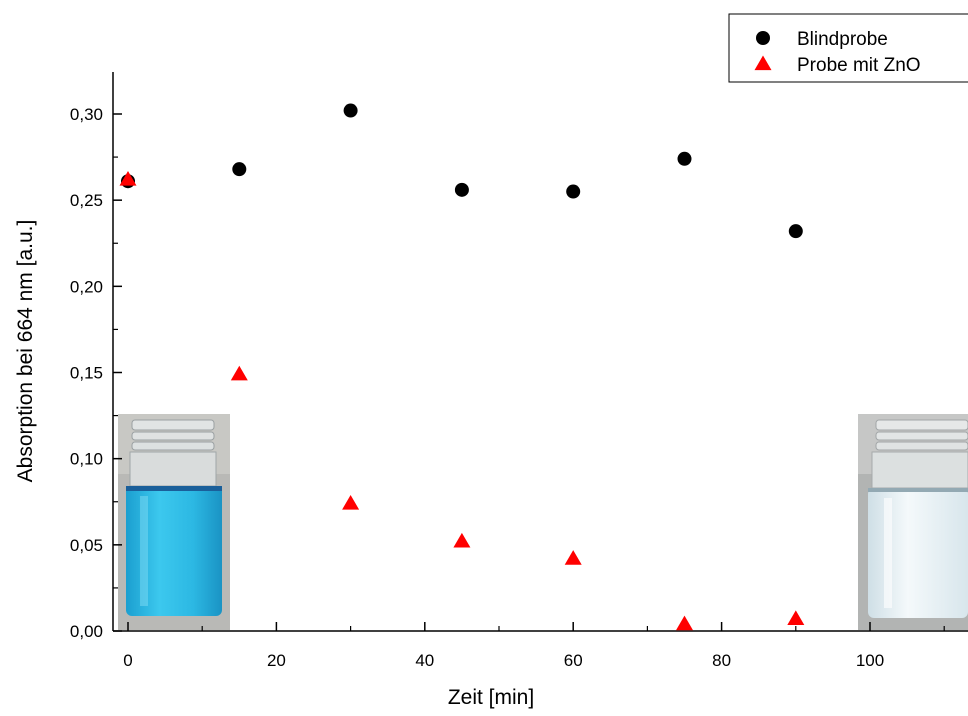 The height and width of the screenshot is (716, 968). I want to click on x-tick-label: 40, so click(424, 660).